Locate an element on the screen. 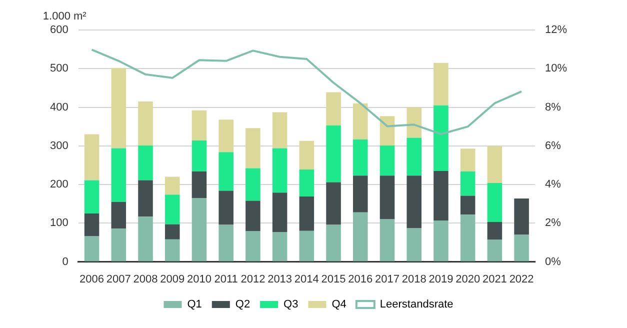 This screenshot has width=627, height=328. y2-tick-label: 0% is located at coordinates (553, 262).